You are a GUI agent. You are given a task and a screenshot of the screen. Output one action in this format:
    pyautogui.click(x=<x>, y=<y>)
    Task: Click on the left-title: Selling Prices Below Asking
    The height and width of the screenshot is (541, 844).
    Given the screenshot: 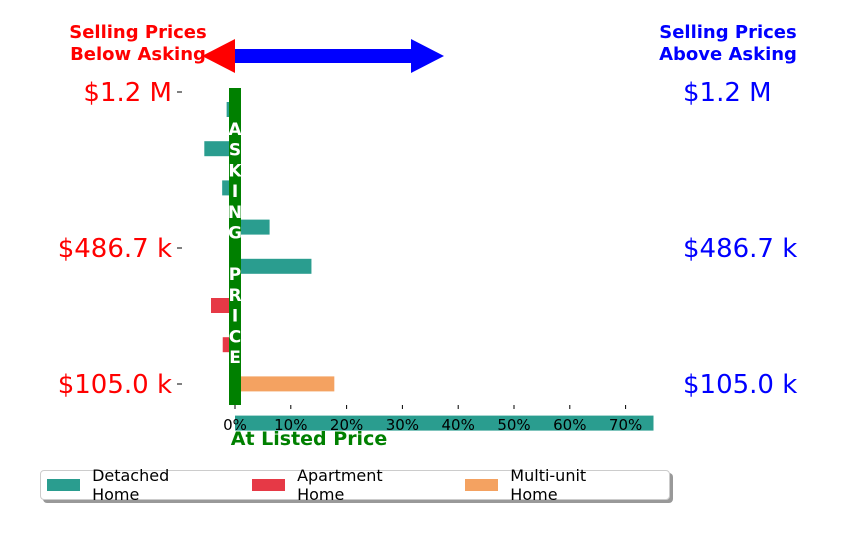 What is the action you would take?
    pyautogui.click(x=137, y=43)
    